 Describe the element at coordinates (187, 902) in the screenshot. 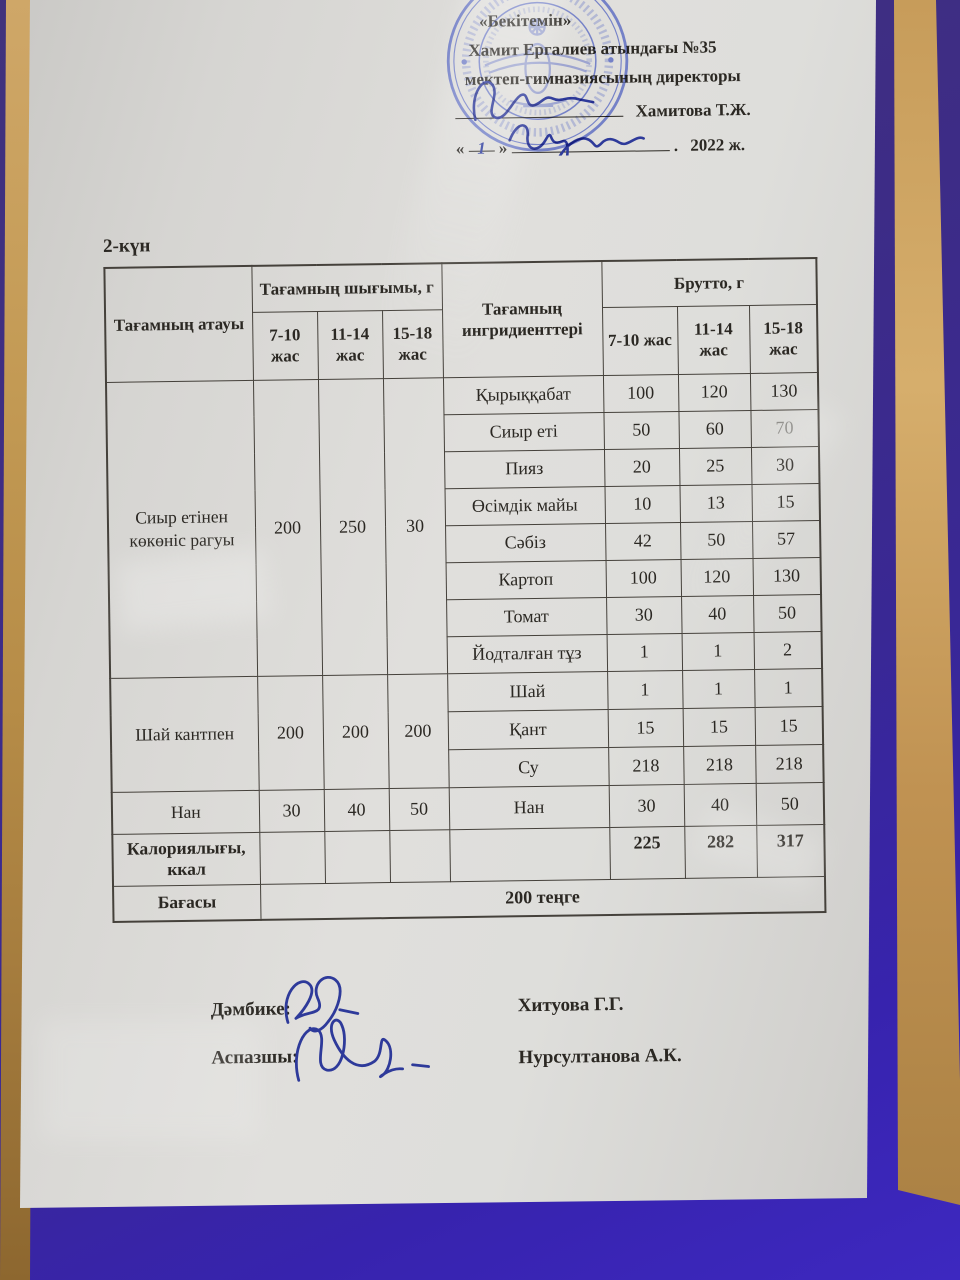

I see `price-label-cell: Бағасы` at that location.